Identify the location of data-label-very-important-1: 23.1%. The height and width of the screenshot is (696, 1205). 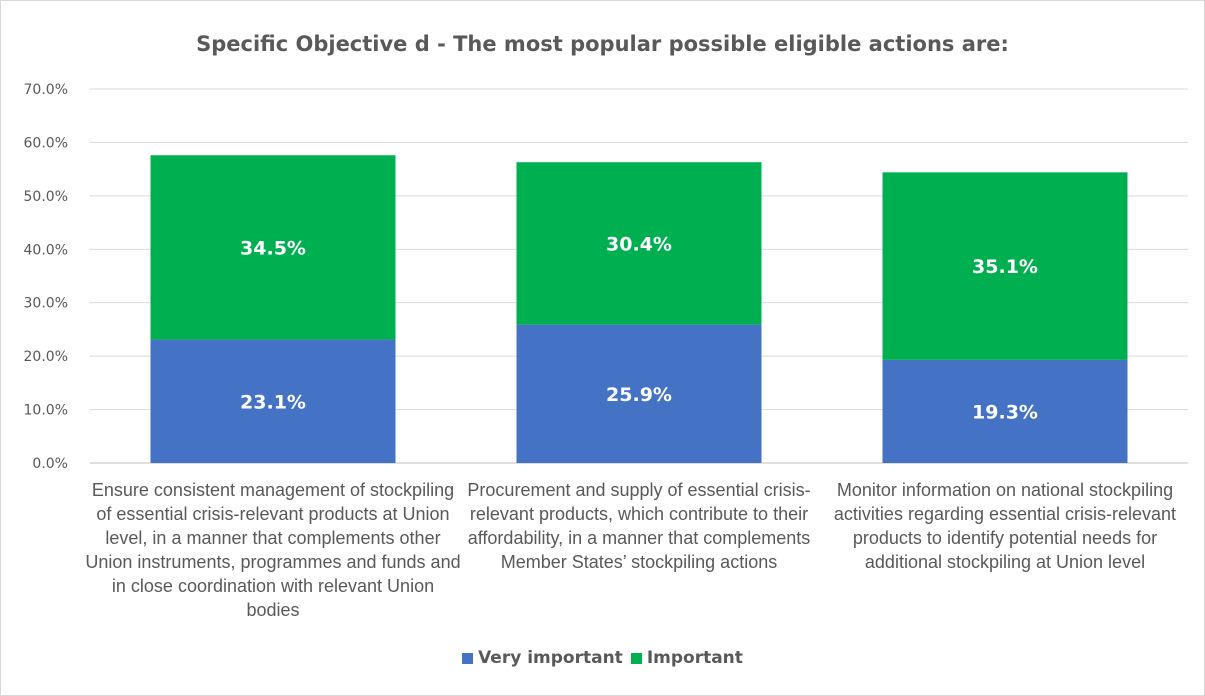
(273, 402).